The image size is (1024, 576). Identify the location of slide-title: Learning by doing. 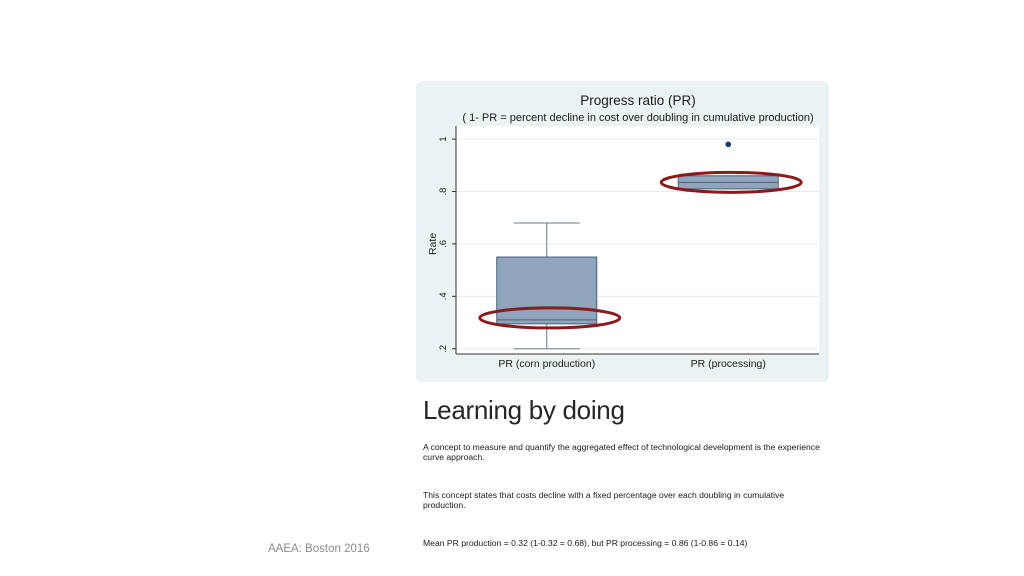
(524, 410).